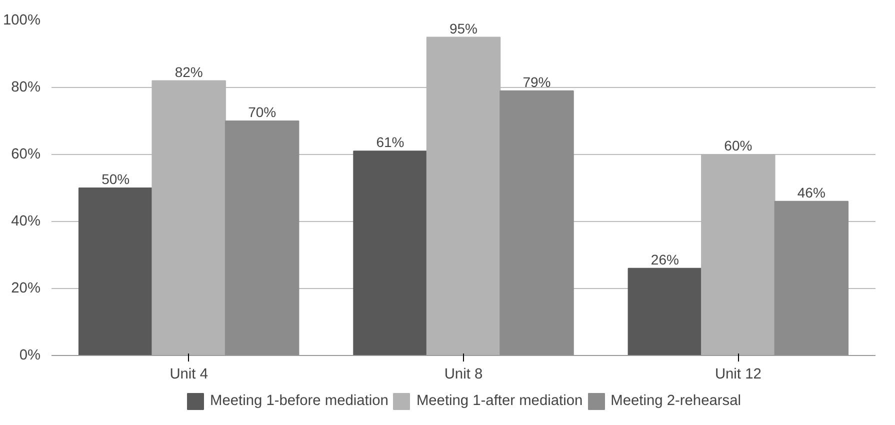 This screenshot has height=425, width=895. I want to click on legend-label: Meeting 1-before mediation, so click(299, 401).